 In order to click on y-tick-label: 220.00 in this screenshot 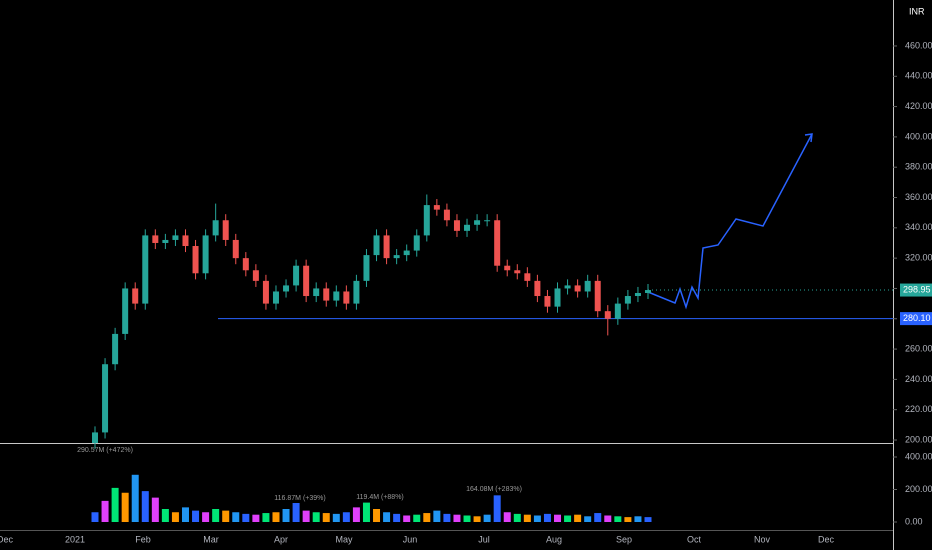, I will do `click(918, 409)`.